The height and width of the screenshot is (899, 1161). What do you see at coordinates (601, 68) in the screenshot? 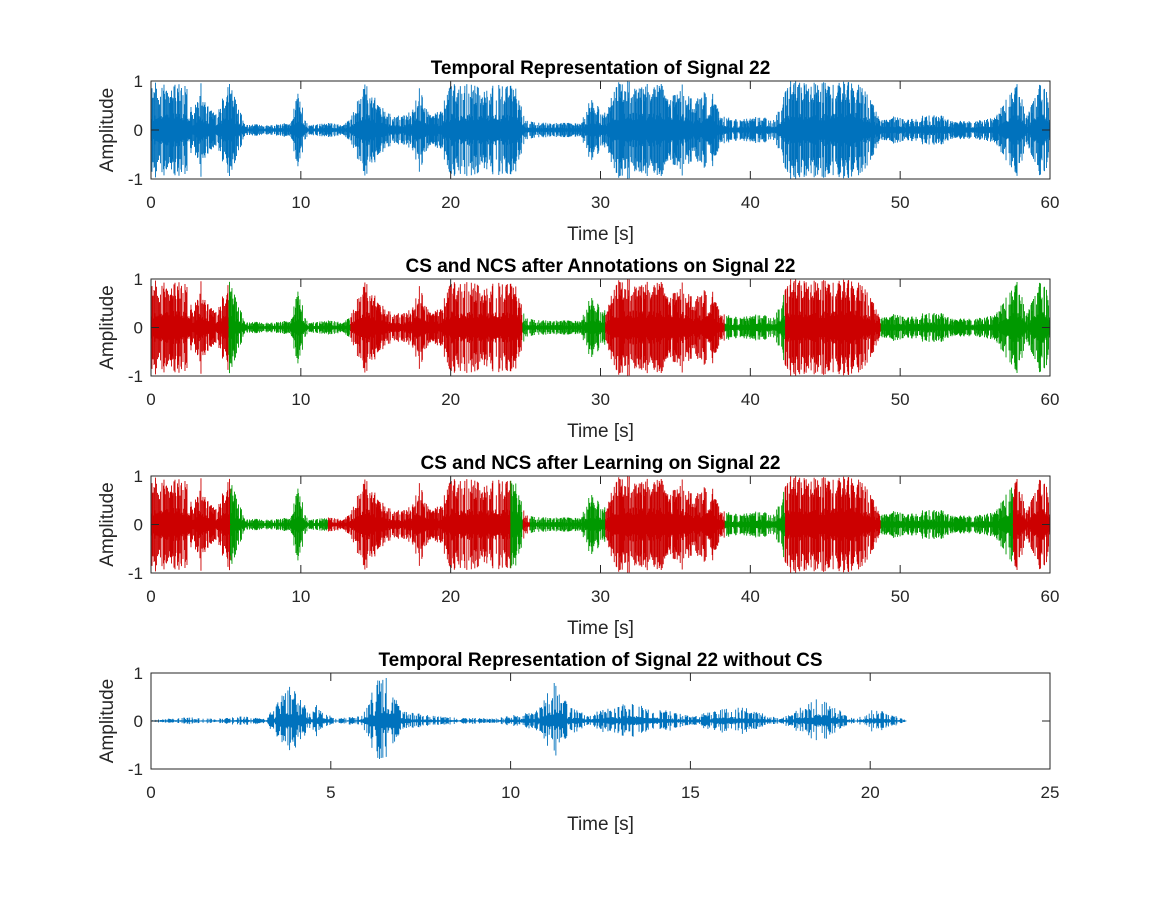
I see `chart-title: Temporal Representation of Signal 22` at bounding box center [601, 68].